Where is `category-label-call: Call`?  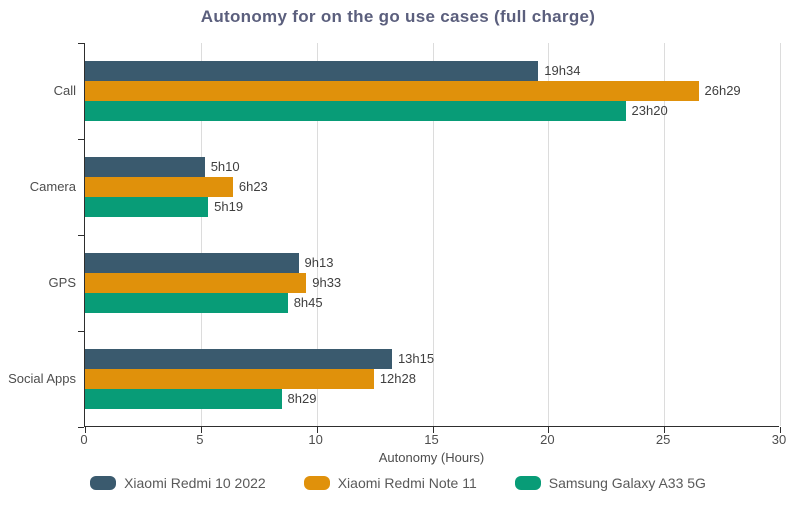 category-label-call: Call is located at coordinates (64, 90).